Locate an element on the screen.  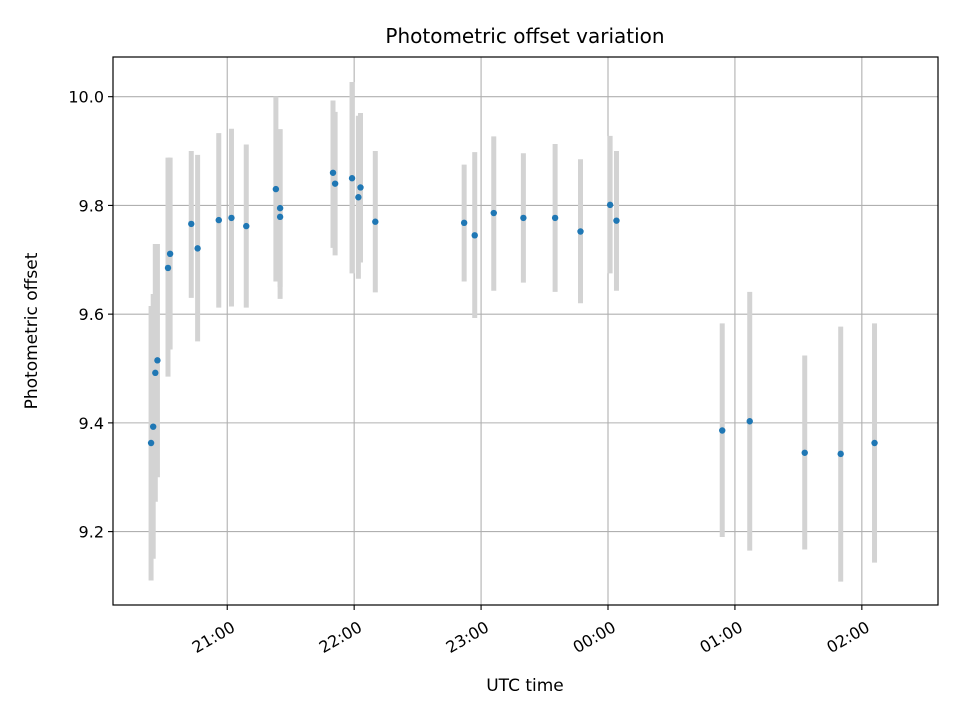
x-axis-label: UTC time is located at coordinates (525, 686).